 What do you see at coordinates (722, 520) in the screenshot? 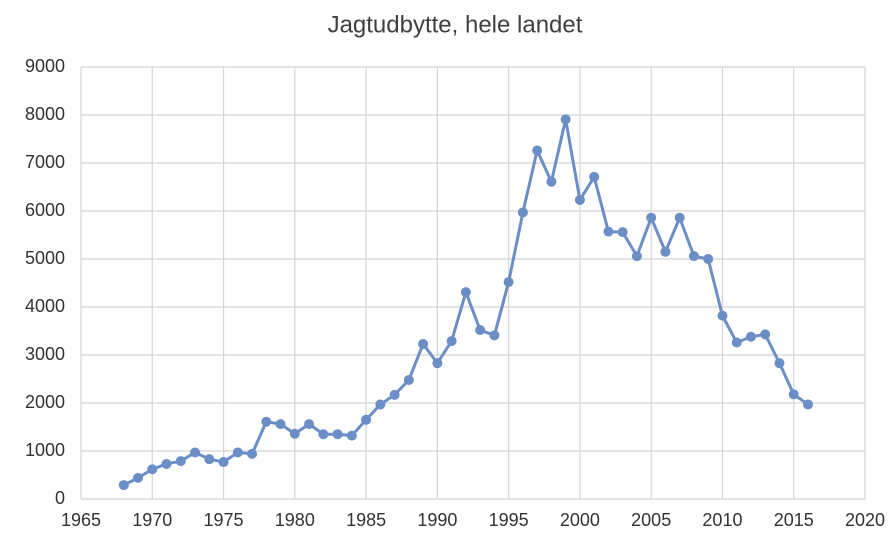
I see `x-tick-label: 2010` at bounding box center [722, 520].